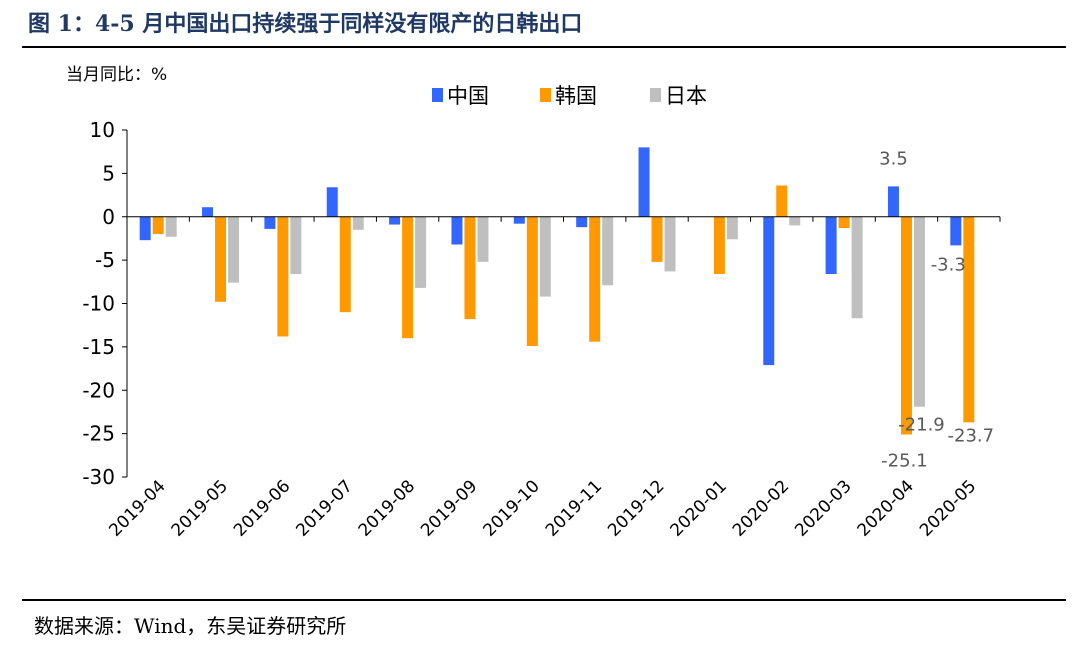 Image resolution: width=1080 pixels, height=647 pixels. Describe the element at coordinates (644, 182) in the screenshot. I see `bar-中国-2019-12` at that location.